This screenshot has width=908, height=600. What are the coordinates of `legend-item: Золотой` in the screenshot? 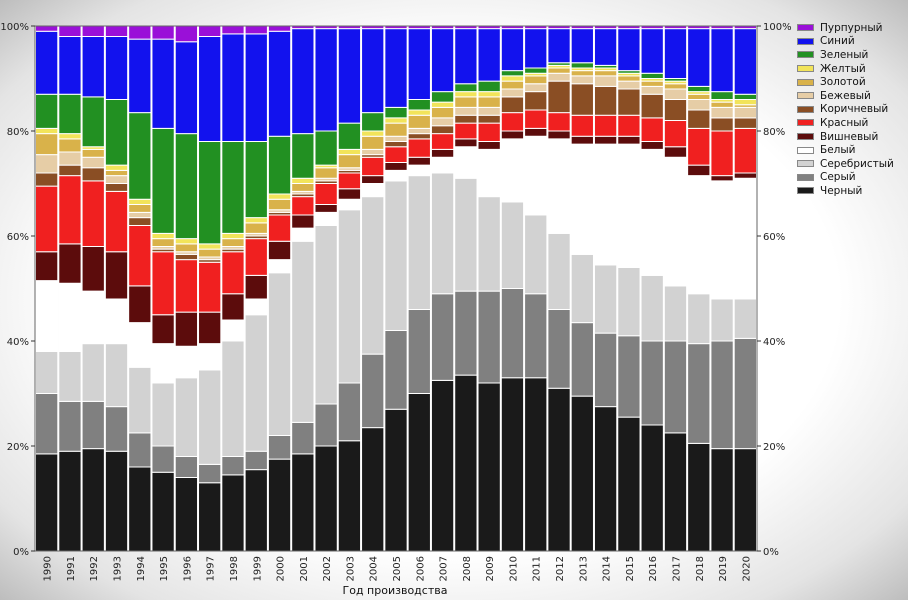 It's located at (845, 82).